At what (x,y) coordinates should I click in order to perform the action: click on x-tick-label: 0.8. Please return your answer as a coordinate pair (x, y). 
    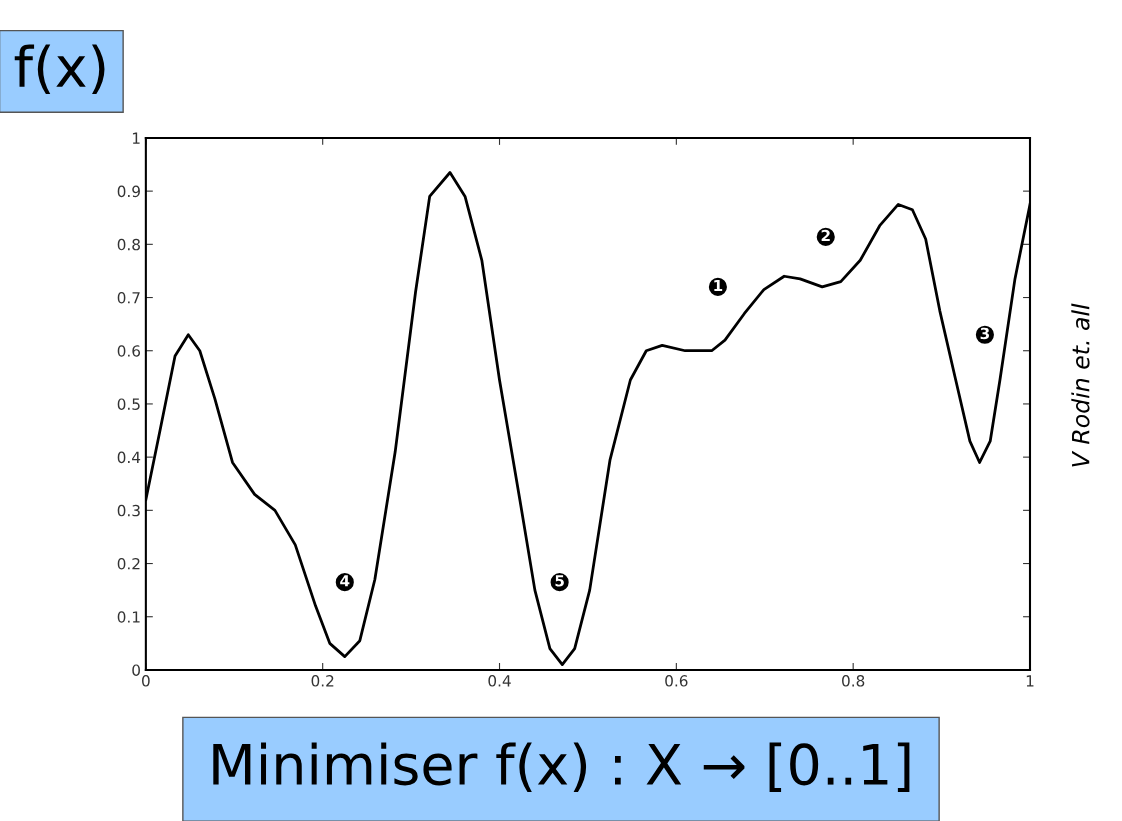
    Looking at the image, I should click on (853, 681).